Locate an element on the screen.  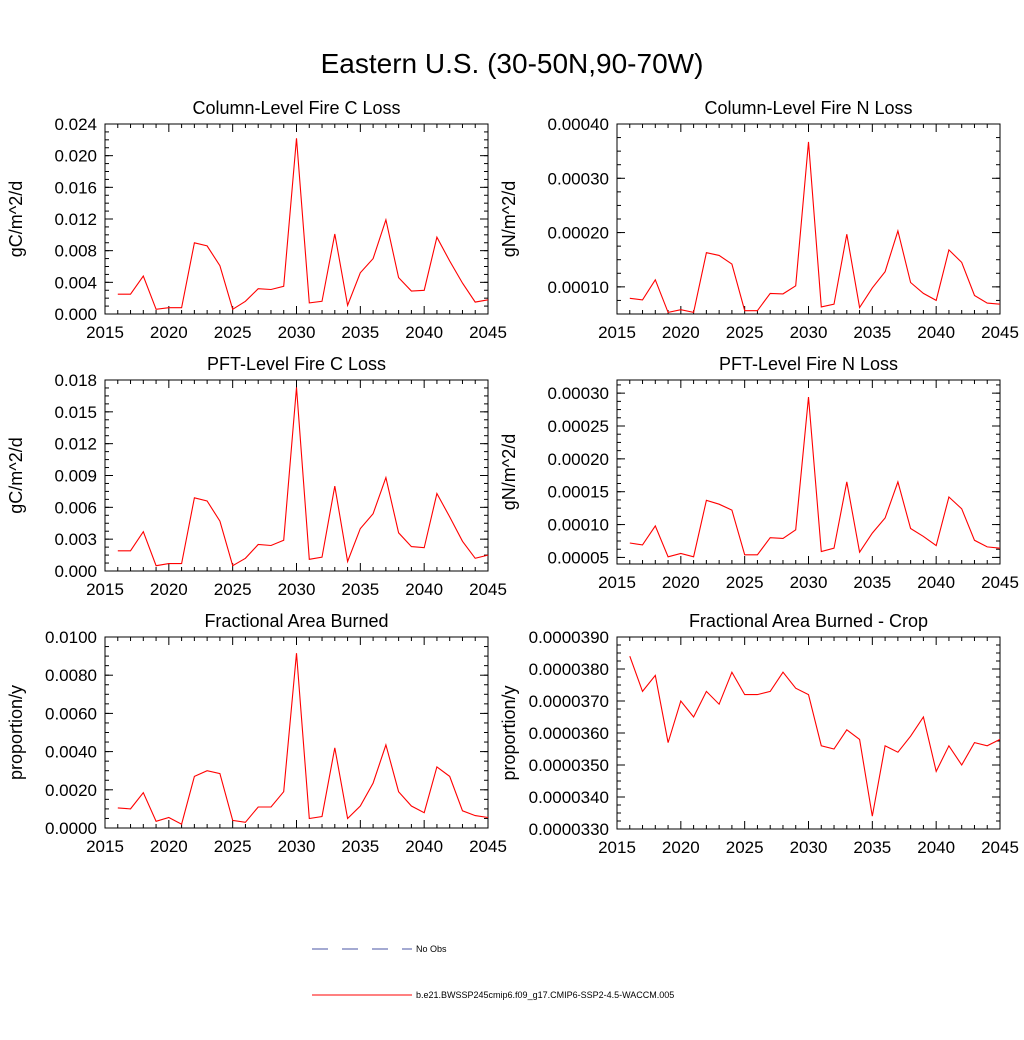
y-tick-label: 0.00040 is located at coordinates (578, 124).